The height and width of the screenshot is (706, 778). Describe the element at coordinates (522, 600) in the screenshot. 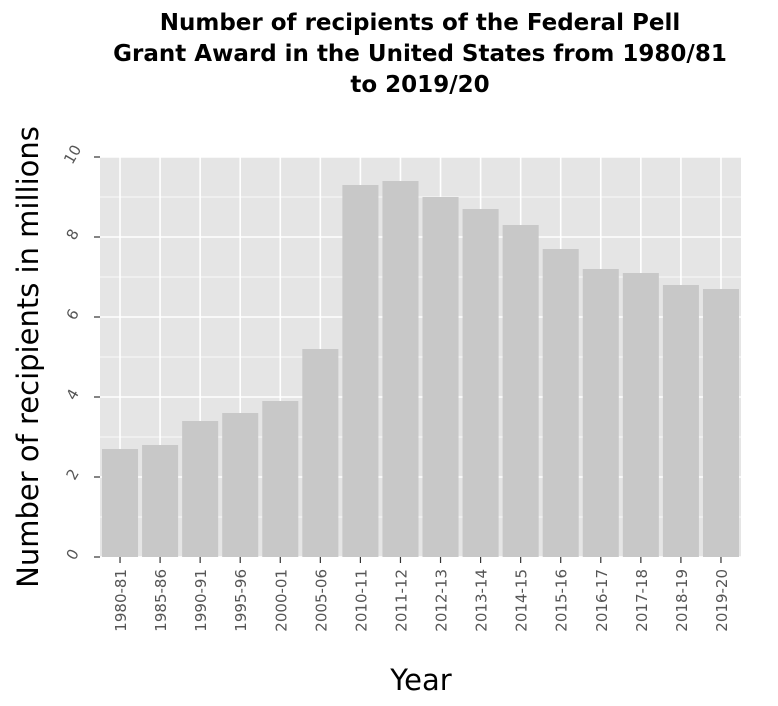

I see `x-tick-label: 2014-15` at that location.